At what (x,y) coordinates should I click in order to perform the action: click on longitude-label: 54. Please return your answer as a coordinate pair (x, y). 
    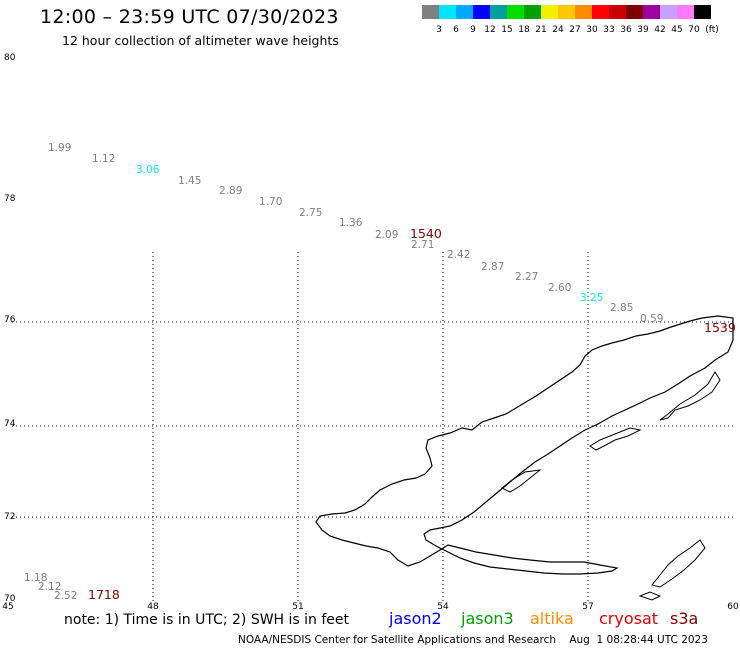
    Looking at the image, I should click on (443, 607).